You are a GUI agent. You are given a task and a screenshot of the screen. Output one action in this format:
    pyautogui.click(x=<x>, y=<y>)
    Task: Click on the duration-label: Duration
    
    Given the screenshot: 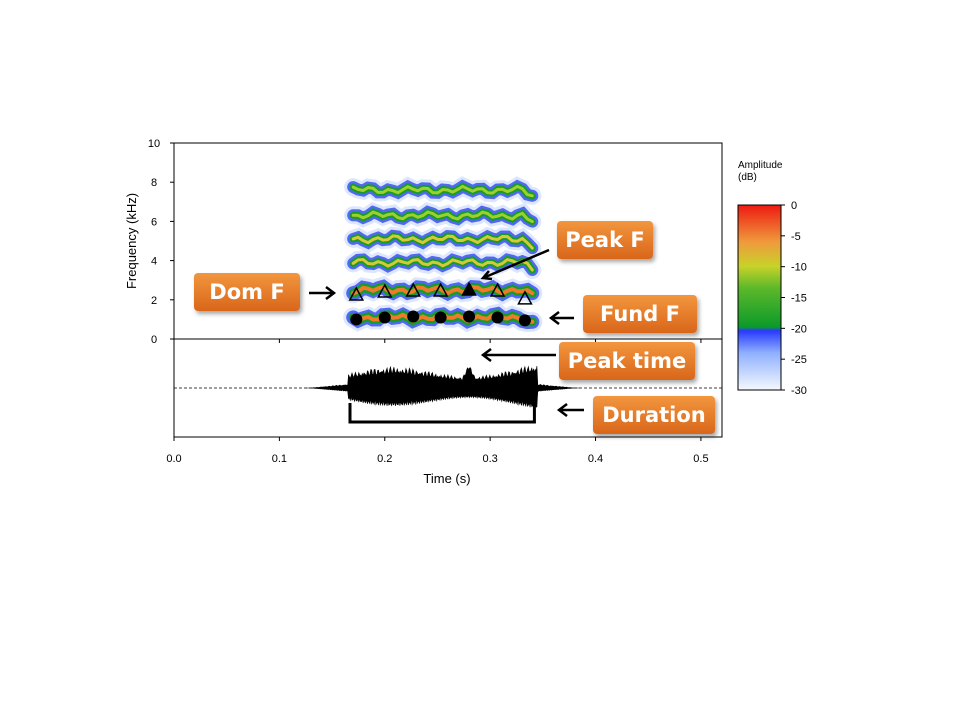 What is the action you would take?
    pyautogui.click(x=654, y=415)
    